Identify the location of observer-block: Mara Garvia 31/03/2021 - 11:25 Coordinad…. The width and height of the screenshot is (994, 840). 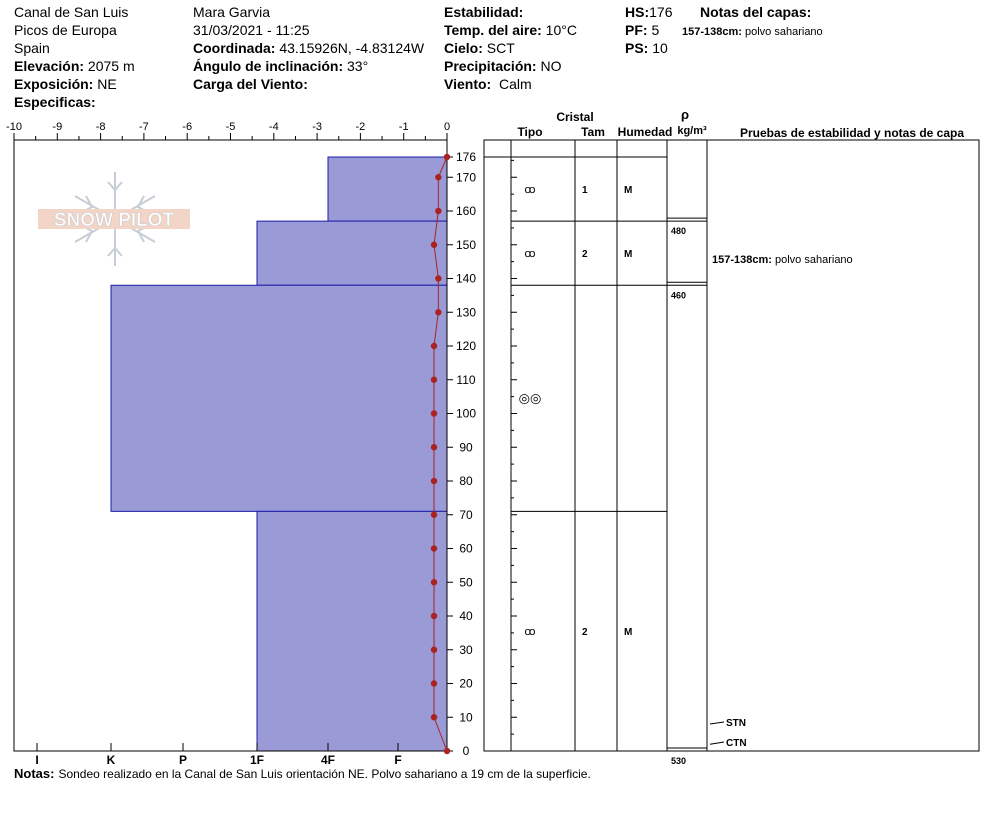
(308, 48).